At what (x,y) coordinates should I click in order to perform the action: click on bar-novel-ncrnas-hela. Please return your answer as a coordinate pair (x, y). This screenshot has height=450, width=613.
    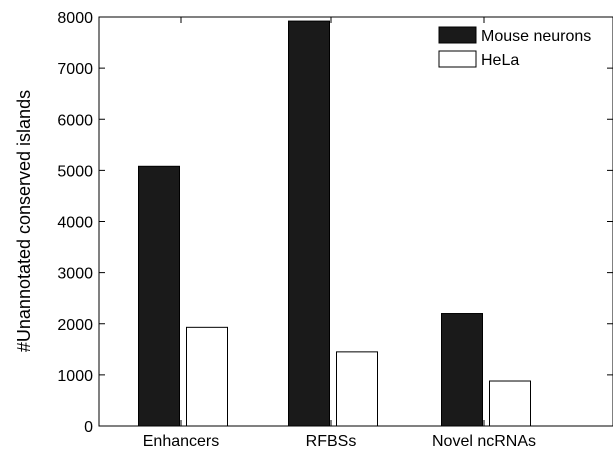
    Looking at the image, I should click on (510, 403).